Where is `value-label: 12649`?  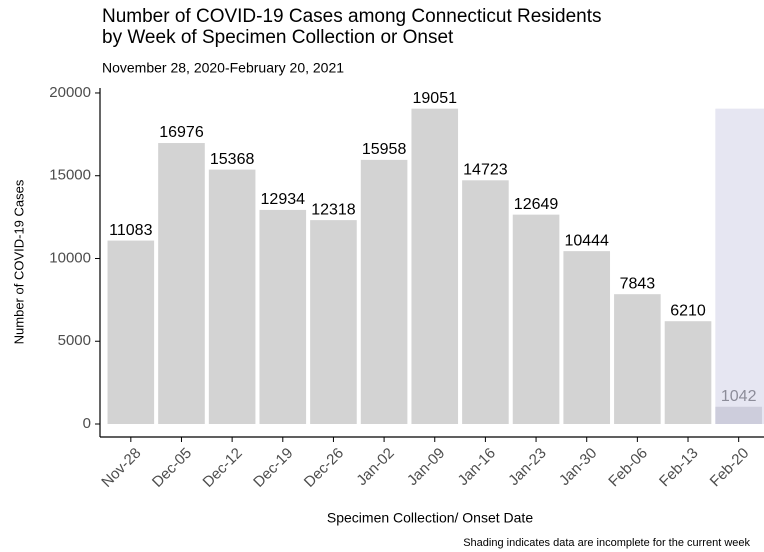
value-label: 12649 is located at coordinates (536, 204).